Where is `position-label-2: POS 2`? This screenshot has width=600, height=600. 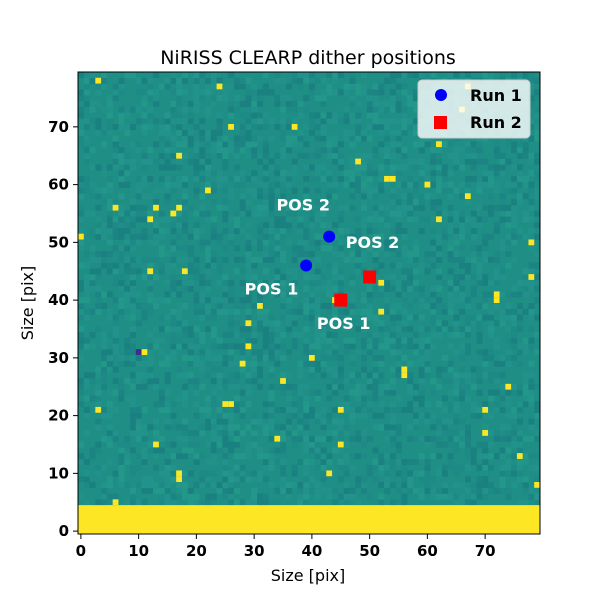
position-label-2: POS 2 is located at coordinates (373, 242).